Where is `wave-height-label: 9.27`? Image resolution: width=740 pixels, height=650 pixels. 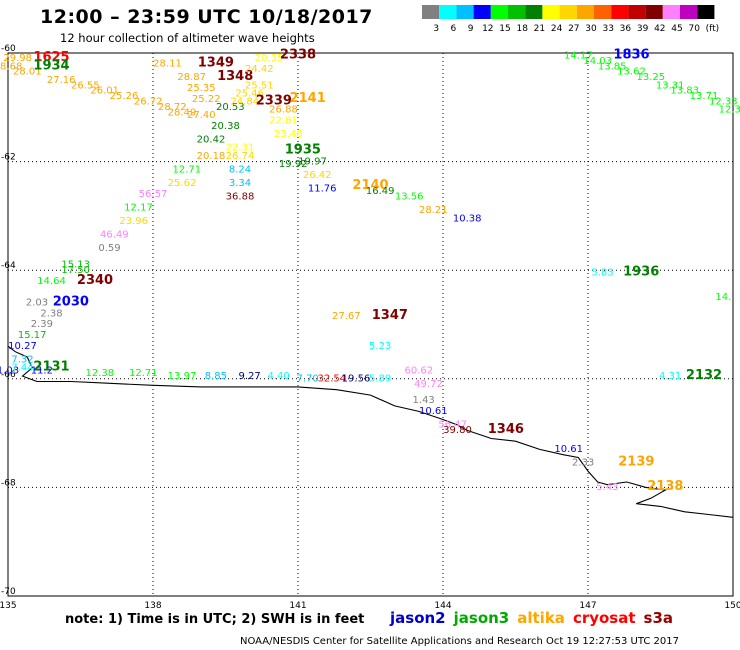
wave-height-label: 9.27 is located at coordinates (250, 376).